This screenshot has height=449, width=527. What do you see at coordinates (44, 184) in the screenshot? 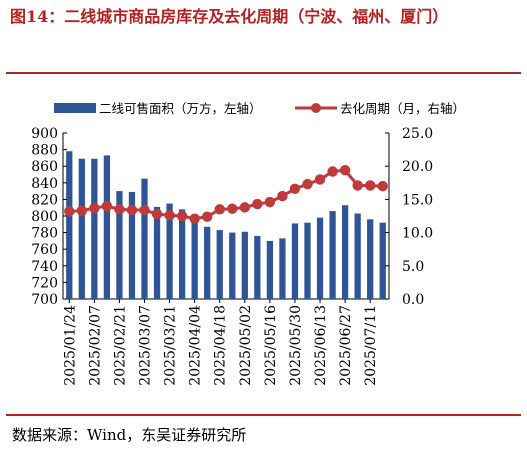
I see `y-left-tick-label: 840` at bounding box center [44, 184].